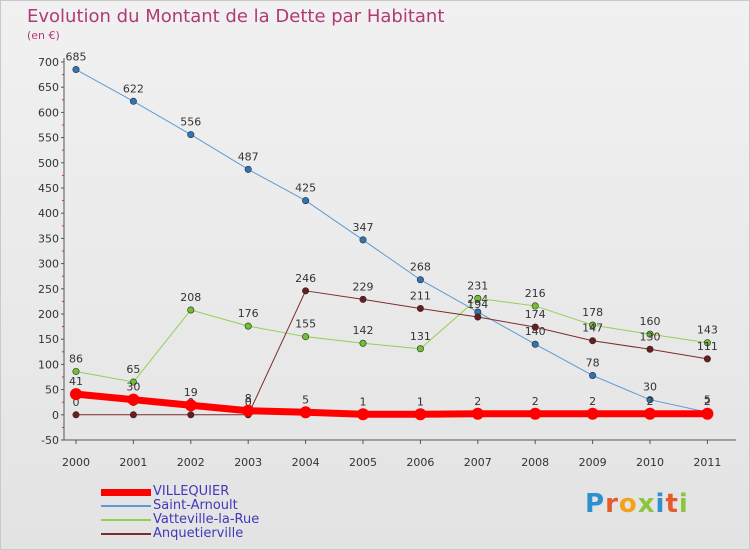  Describe the element at coordinates (133, 88) in the screenshot. I see `data-label: 622` at that location.